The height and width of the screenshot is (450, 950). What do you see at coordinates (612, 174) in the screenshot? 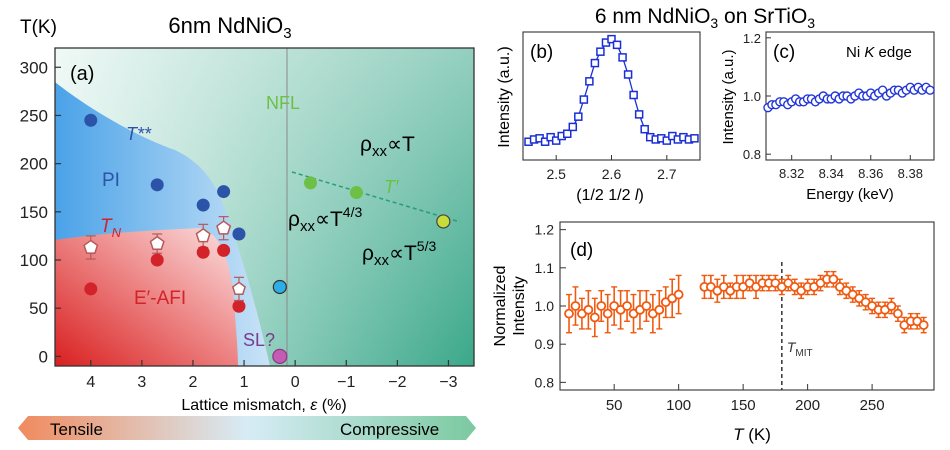
I see `x-tick-label: 2.6` at bounding box center [612, 174].